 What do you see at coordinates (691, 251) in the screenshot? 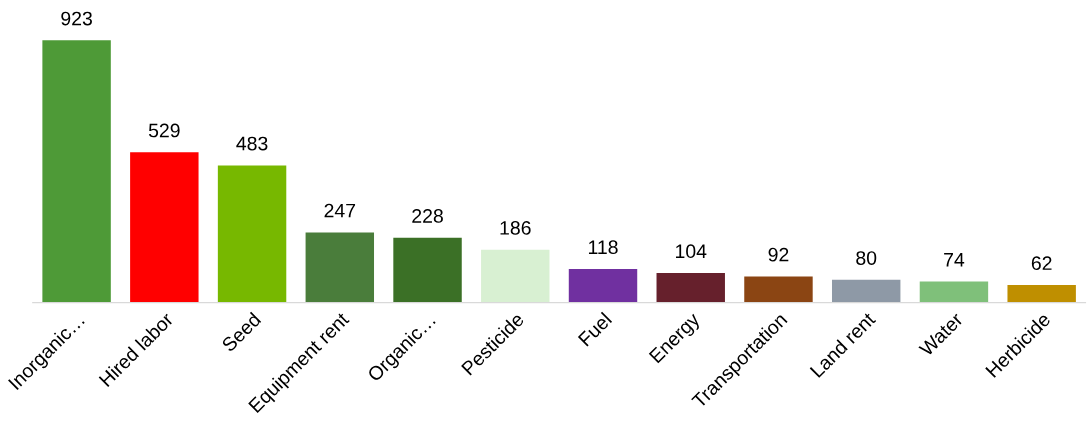
I see `data-label: 104` at bounding box center [691, 251].